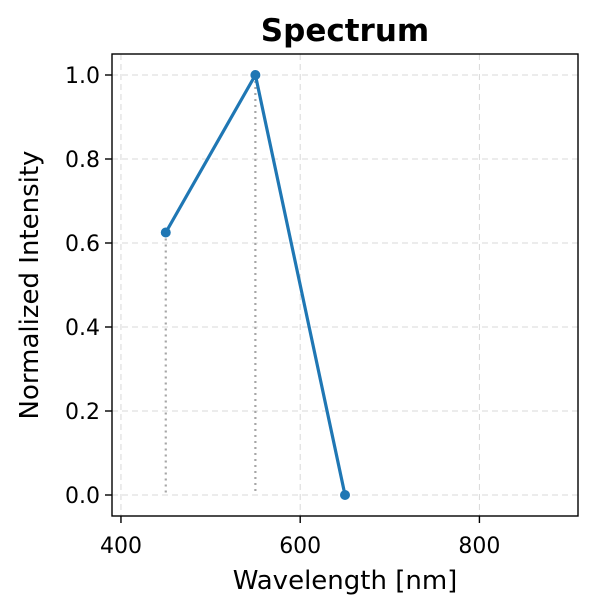 This screenshot has width=593, height=611. What do you see at coordinates (82, 496) in the screenshot?
I see `y-tick-label: 0.0` at bounding box center [82, 496].